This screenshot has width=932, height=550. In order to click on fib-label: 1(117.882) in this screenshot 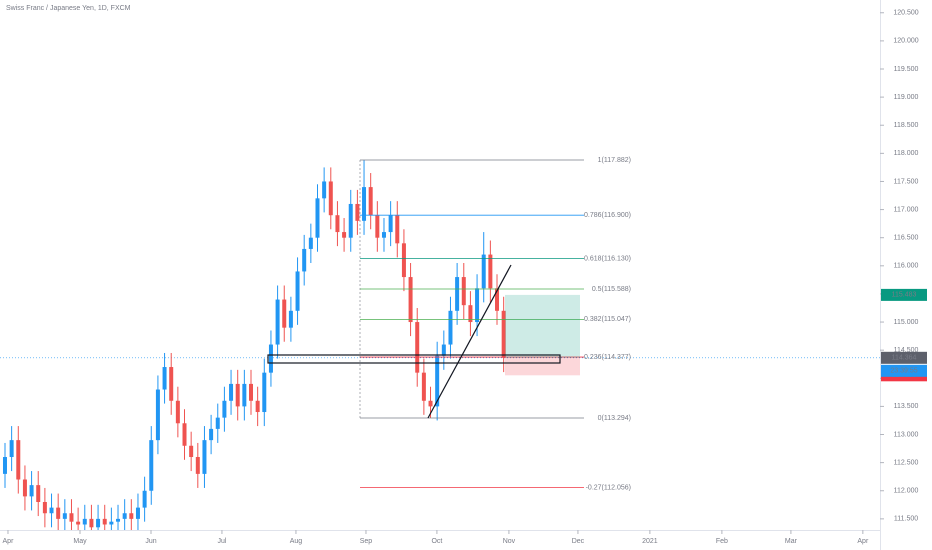, I will do `click(614, 160)`.